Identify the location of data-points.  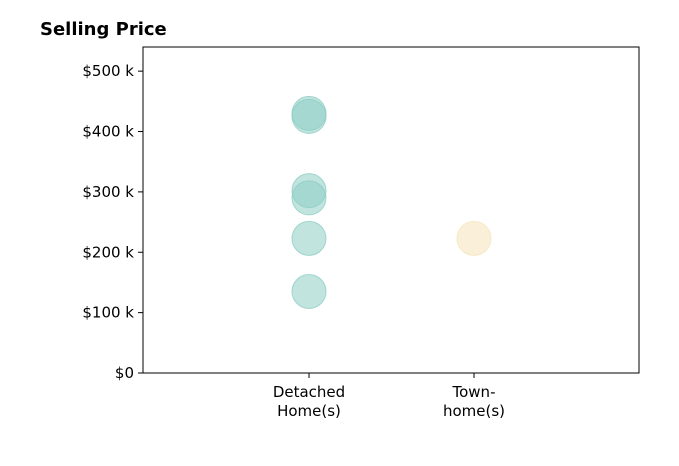
(391, 202).